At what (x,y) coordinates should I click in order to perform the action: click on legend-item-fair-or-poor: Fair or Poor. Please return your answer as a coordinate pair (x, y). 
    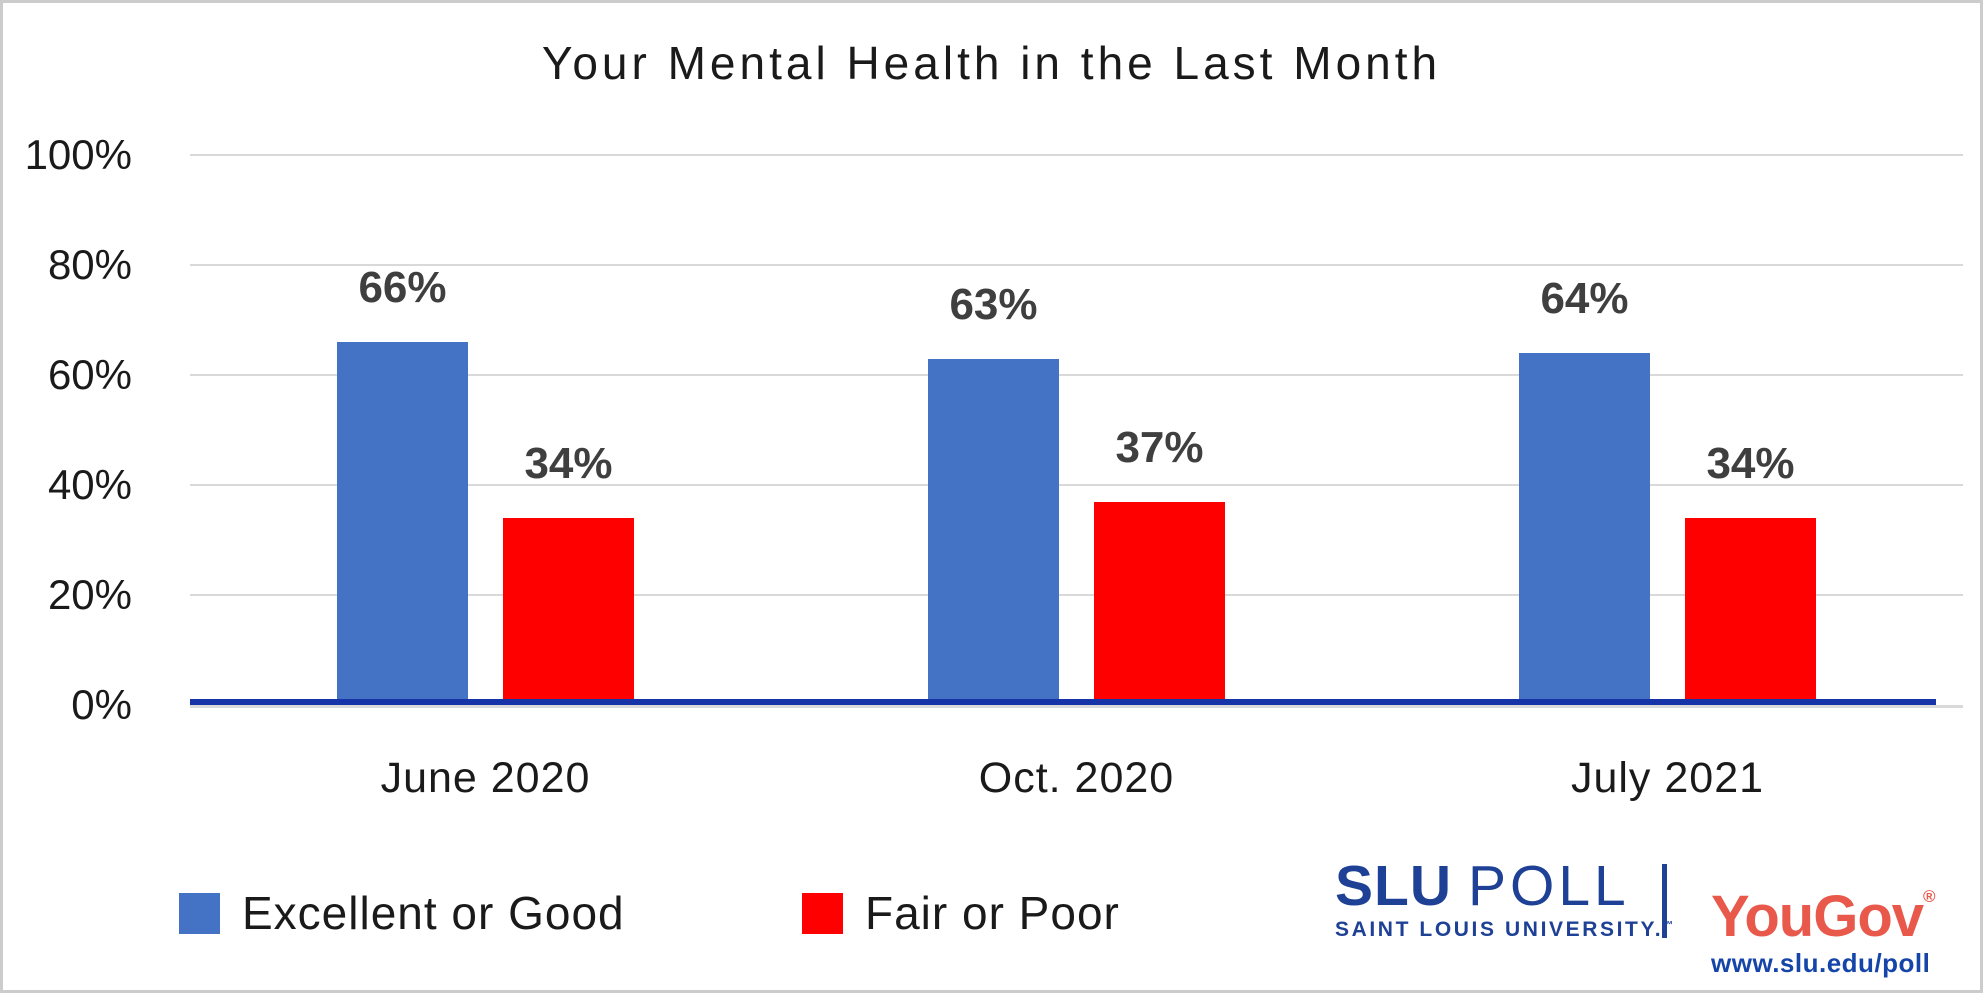
    Looking at the image, I should click on (961, 913).